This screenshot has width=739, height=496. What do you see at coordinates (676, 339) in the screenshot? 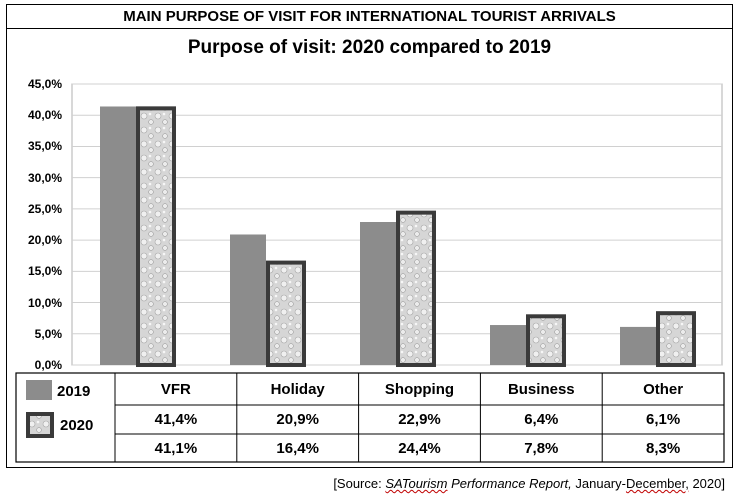
I see `bar-2020-other` at bounding box center [676, 339].